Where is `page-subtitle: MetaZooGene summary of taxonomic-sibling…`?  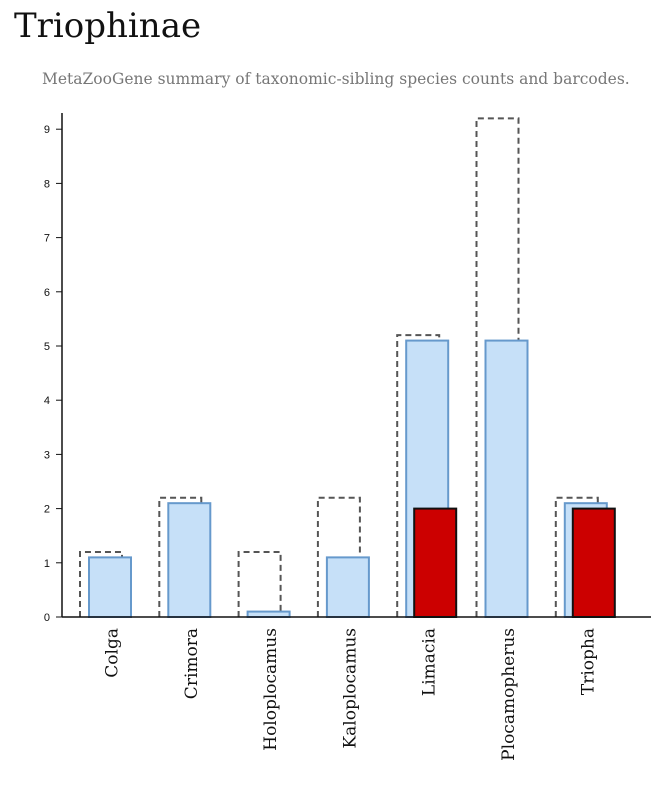 page-subtitle: MetaZooGene summary of taxonomic-sibling… is located at coordinates (336, 79).